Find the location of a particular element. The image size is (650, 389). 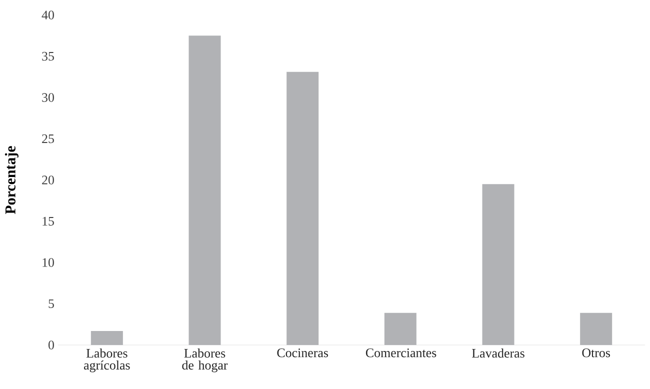

y-tick-label: 25 is located at coordinates (48, 139).